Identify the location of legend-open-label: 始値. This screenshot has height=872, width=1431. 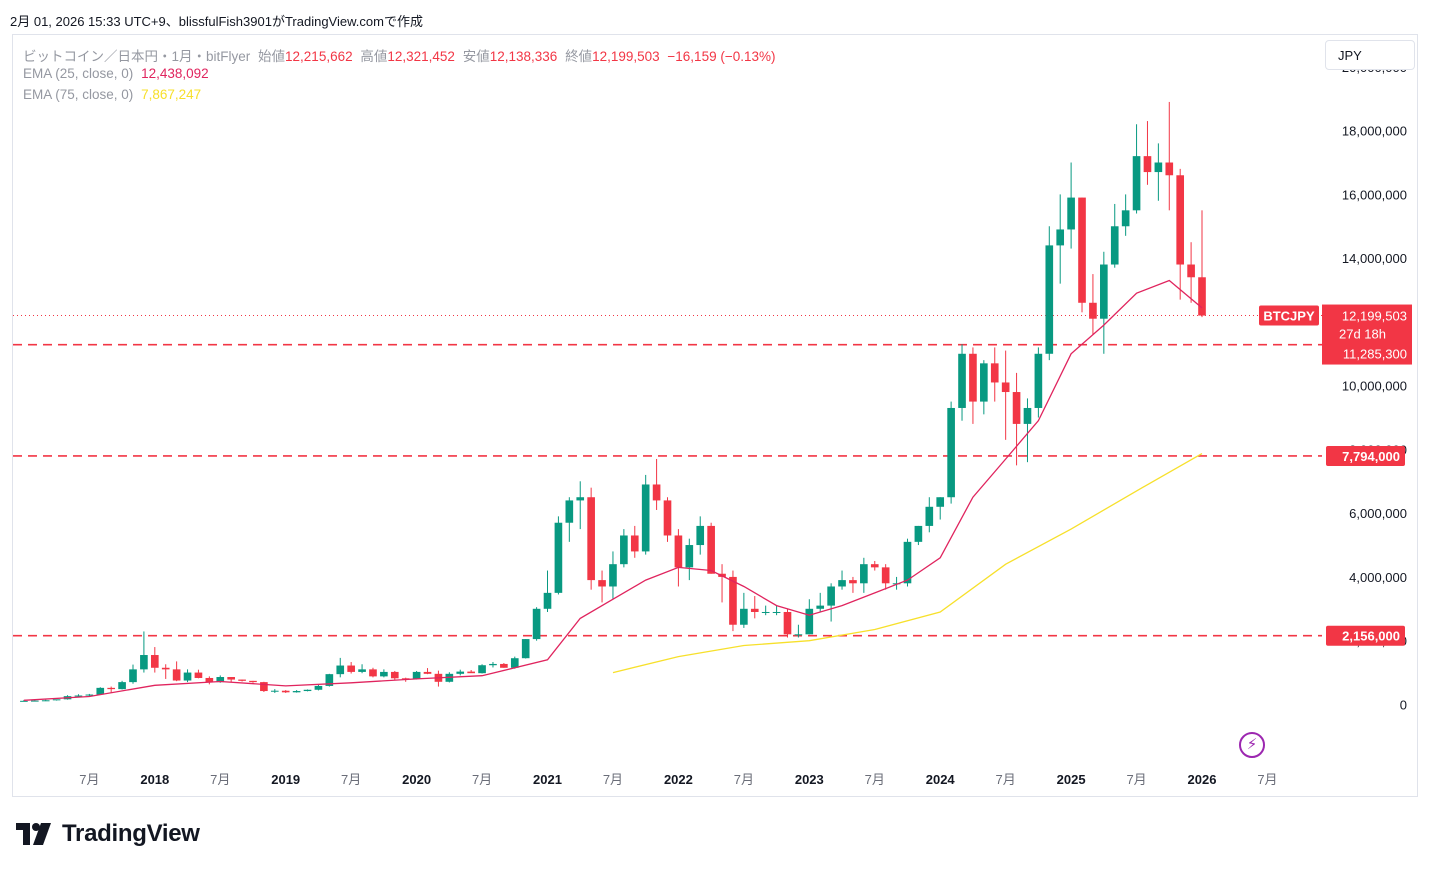
(272, 56).